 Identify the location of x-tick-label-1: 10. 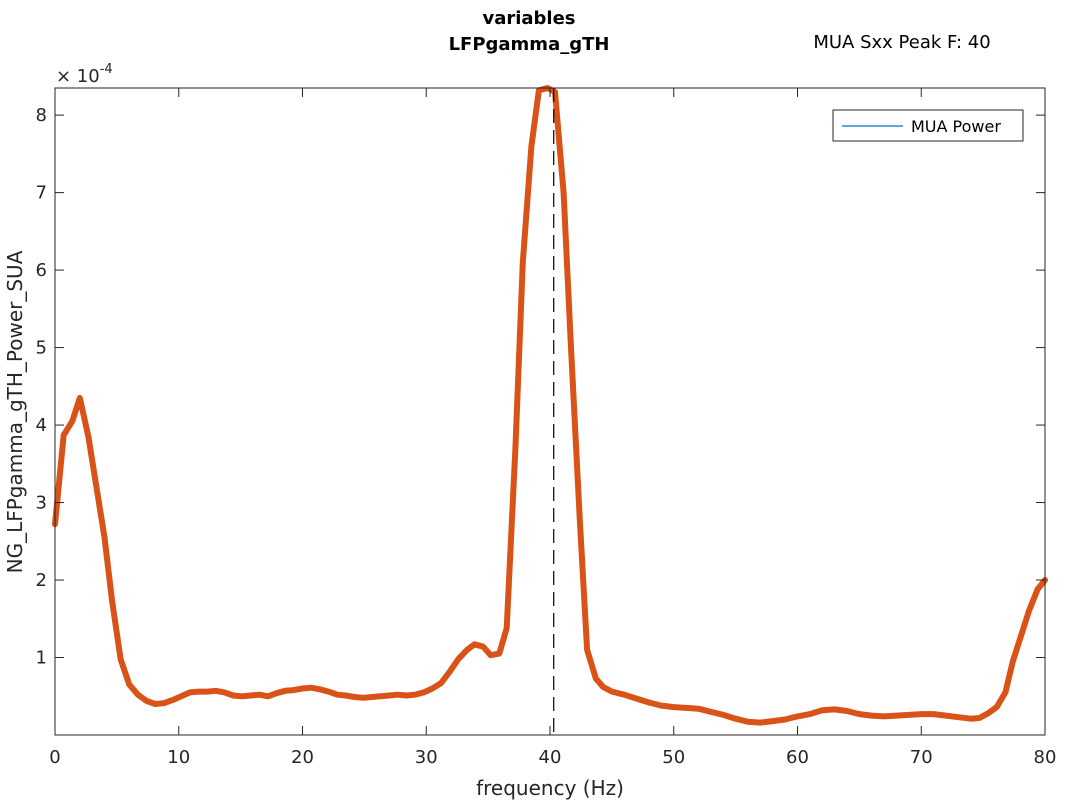
(178, 757).